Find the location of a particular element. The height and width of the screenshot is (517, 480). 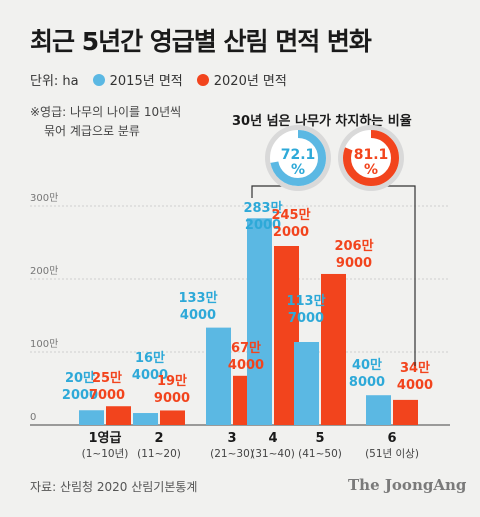

note-line-1: ※영급: 나무의 나이를 10년씩 is located at coordinates (106, 112).